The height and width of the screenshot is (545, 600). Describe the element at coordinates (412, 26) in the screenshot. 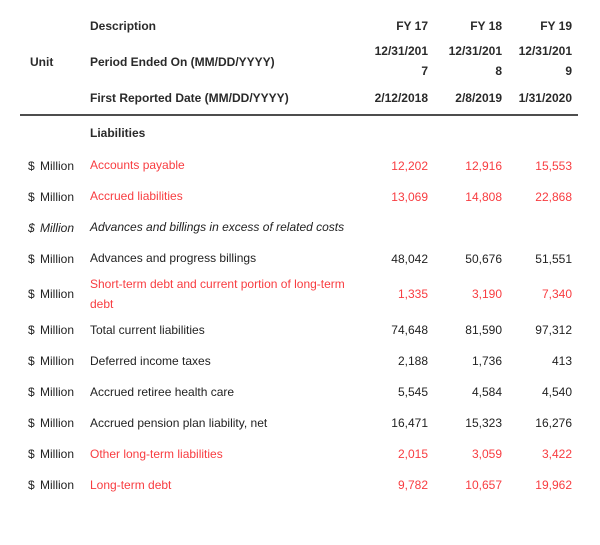

I see `fy17-column-header: FY 17` at that location.